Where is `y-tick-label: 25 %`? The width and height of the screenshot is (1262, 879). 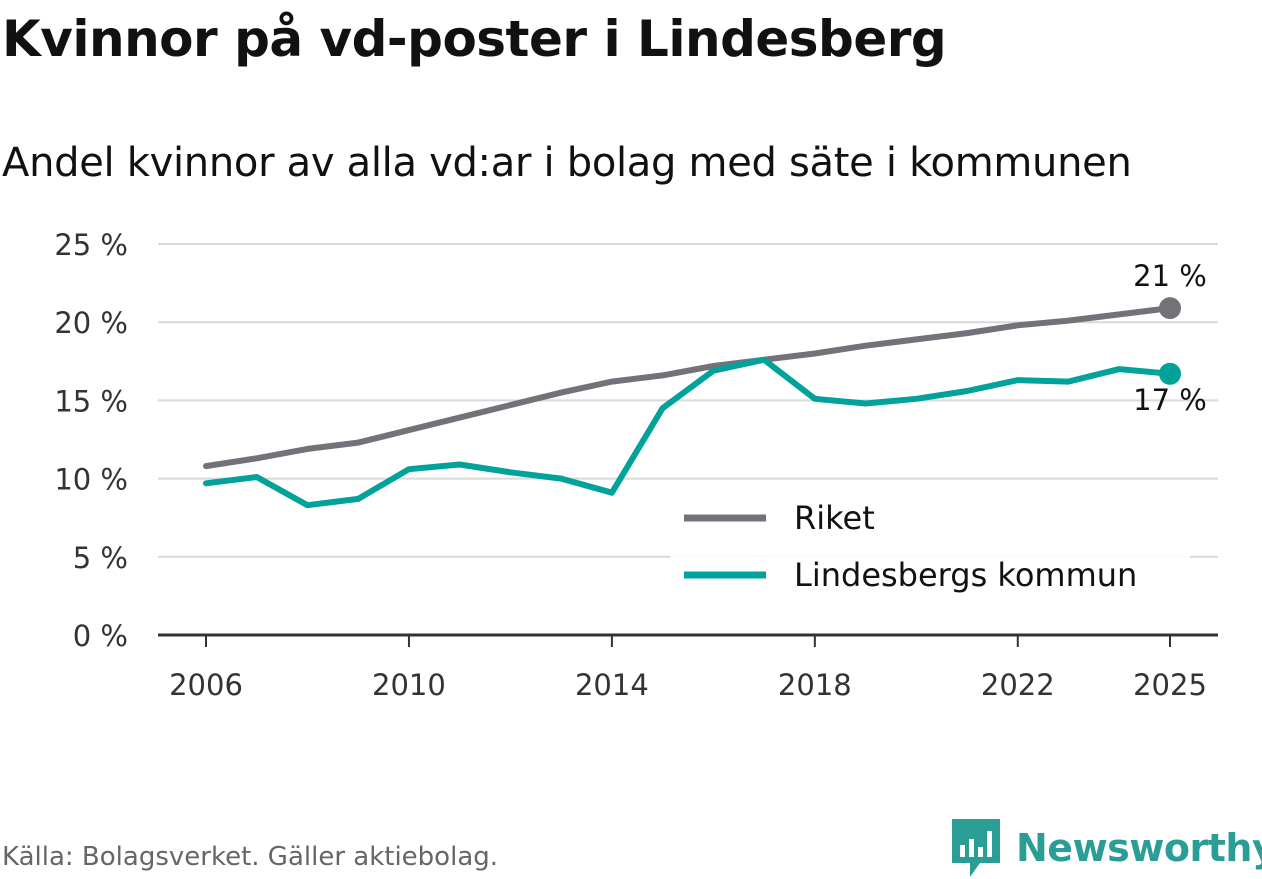 y-tick-label: 25 % is located at coordinates (91, 245).